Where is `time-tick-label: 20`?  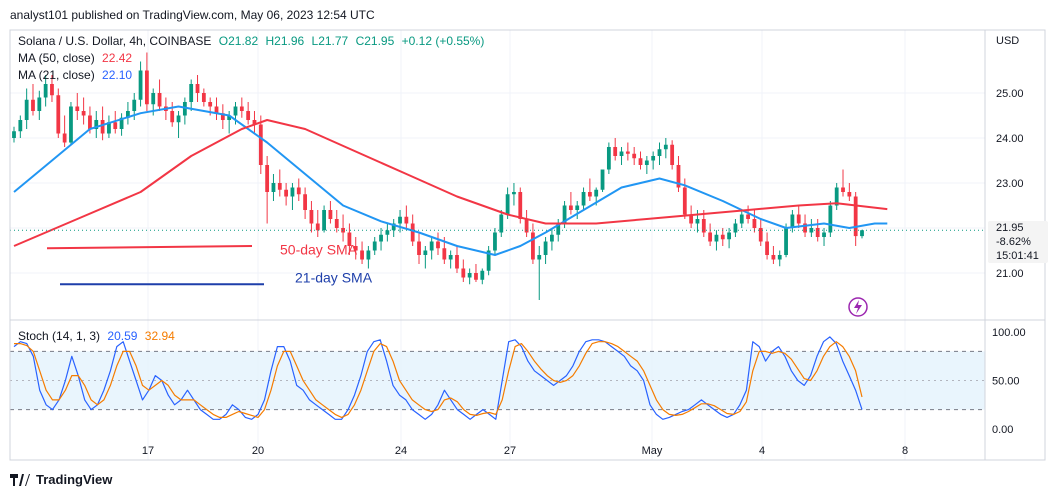 time-tick-label: 20 is located at coordinates (258, 451).